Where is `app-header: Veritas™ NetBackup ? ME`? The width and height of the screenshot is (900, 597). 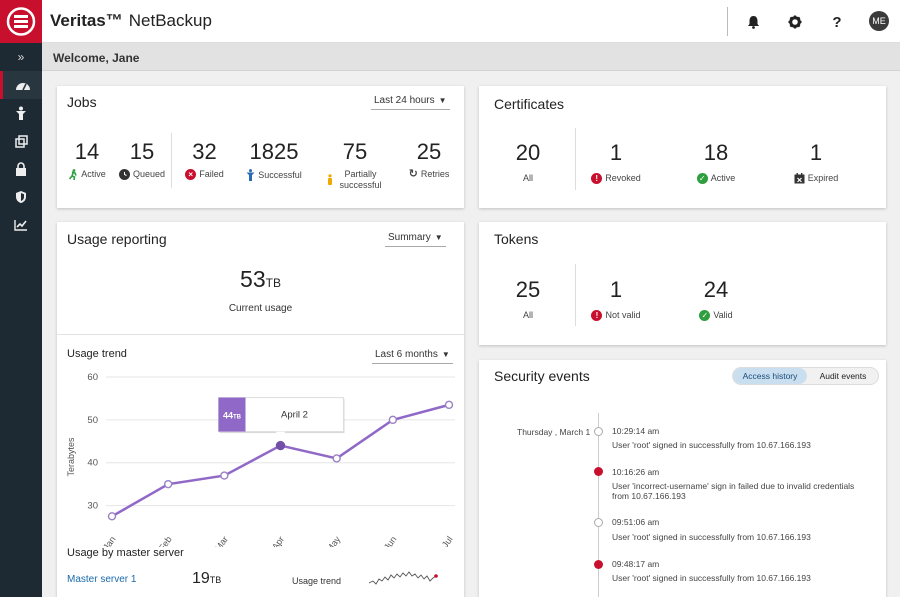 app-header: Veritas™ NetBackup ? ME is located at coordinates (450, 21).